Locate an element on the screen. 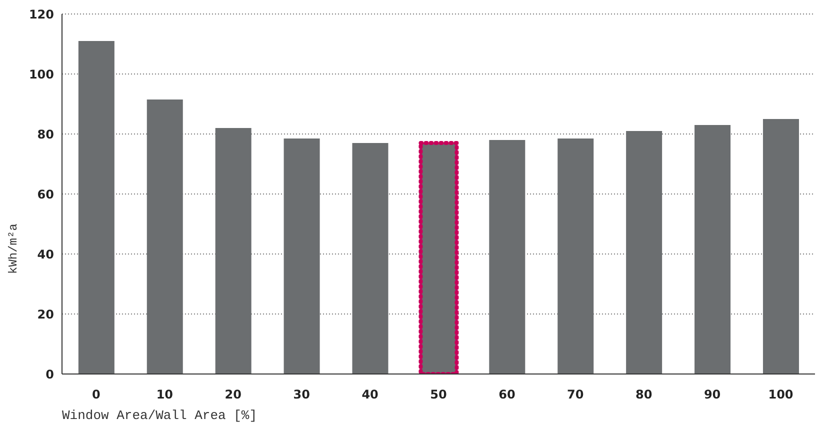  x-tick-label: 10 is located at coordinates (165, 395).